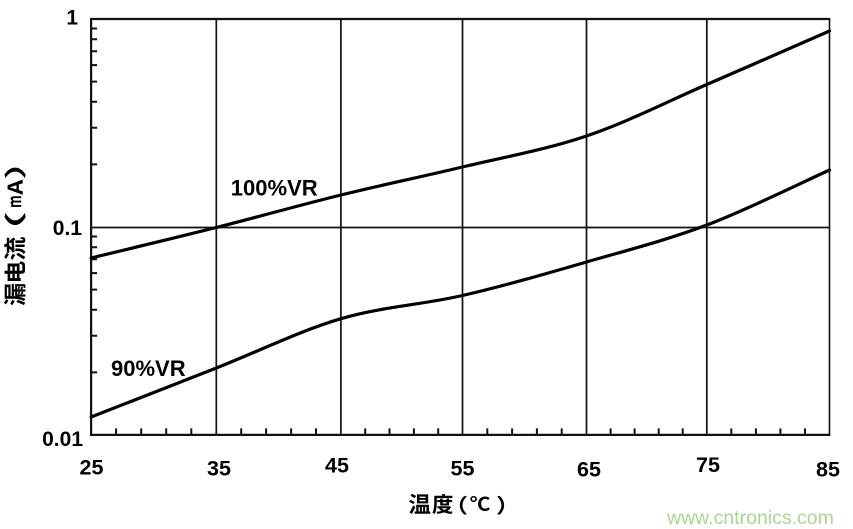 This screenshot has height=529, width=853. What do you see at coordinates (708, 465) in the screenshot?
I see `svg-text: 75` at bounding box center [708, 465].